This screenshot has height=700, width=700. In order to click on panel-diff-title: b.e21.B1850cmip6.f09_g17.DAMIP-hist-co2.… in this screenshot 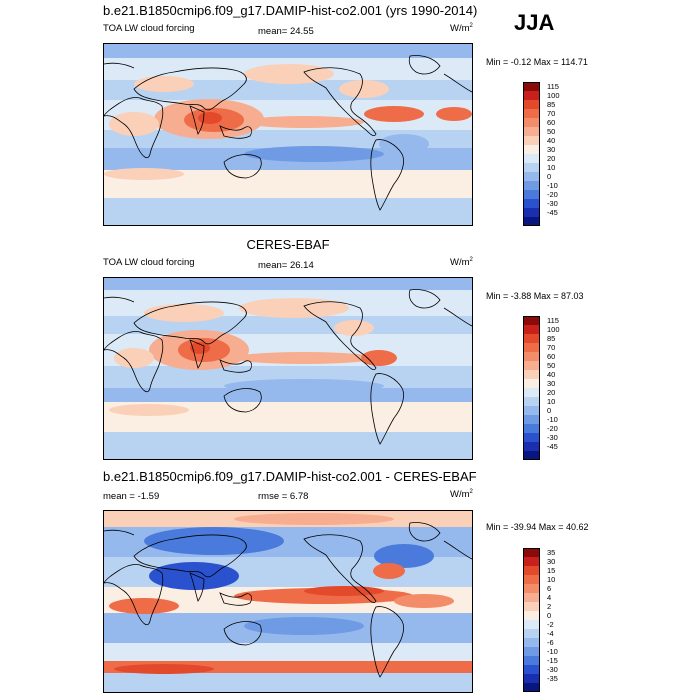, I will do `click(290, 476)`.